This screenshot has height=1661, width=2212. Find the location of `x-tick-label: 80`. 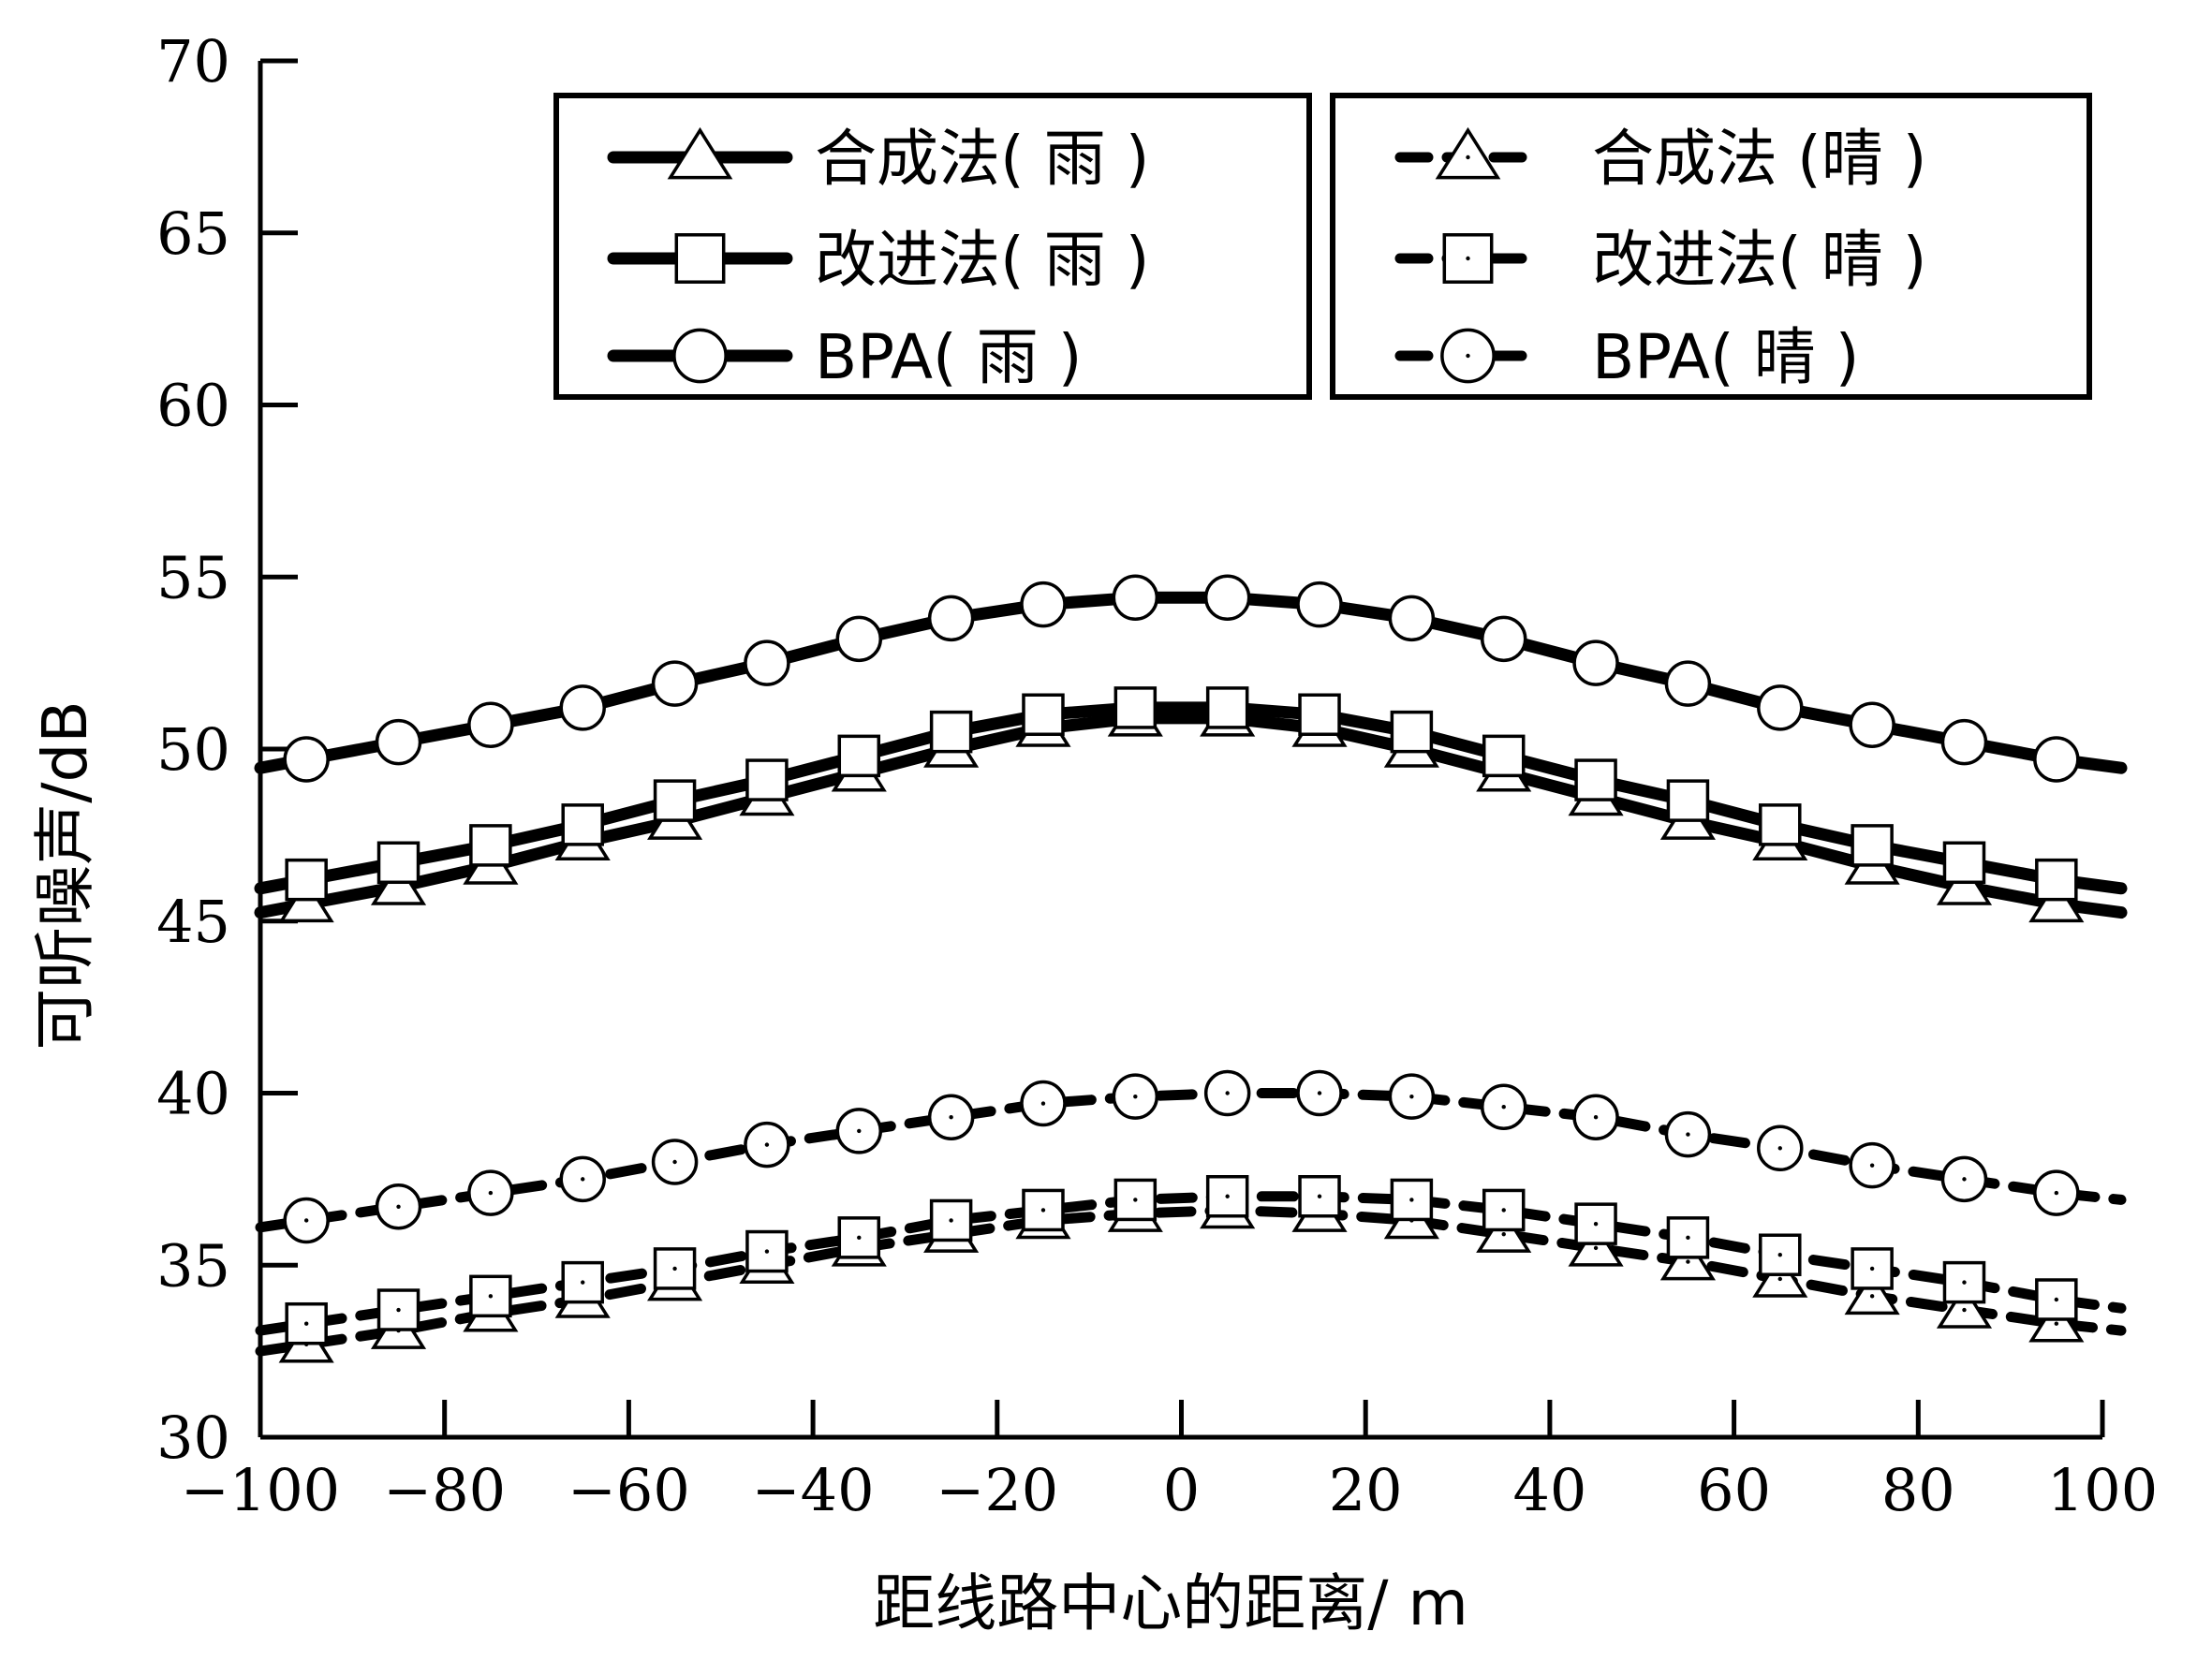

x-tick-label: 80 is located at coordinates (1918, 1490).